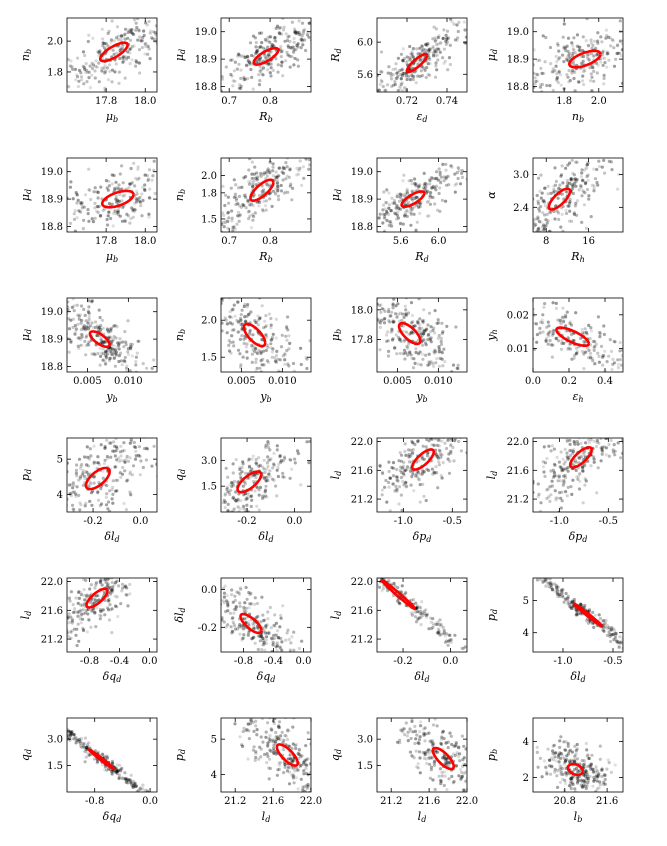 Image resolution: width=667 pixels, height=846 pixels. What do you see at coordinates (584, 59) in the screenshot?
I see `red-ellipse` at bounding box center [584, 59].